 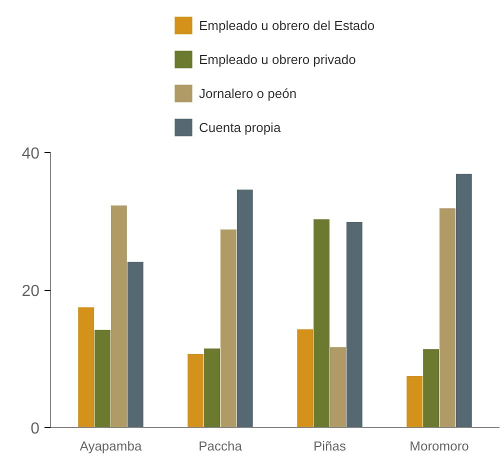 What do you see at coordinates (220, 446) in the screenshot?
I see `x-tick-label: Paccha` at bounding box center [220, 446].